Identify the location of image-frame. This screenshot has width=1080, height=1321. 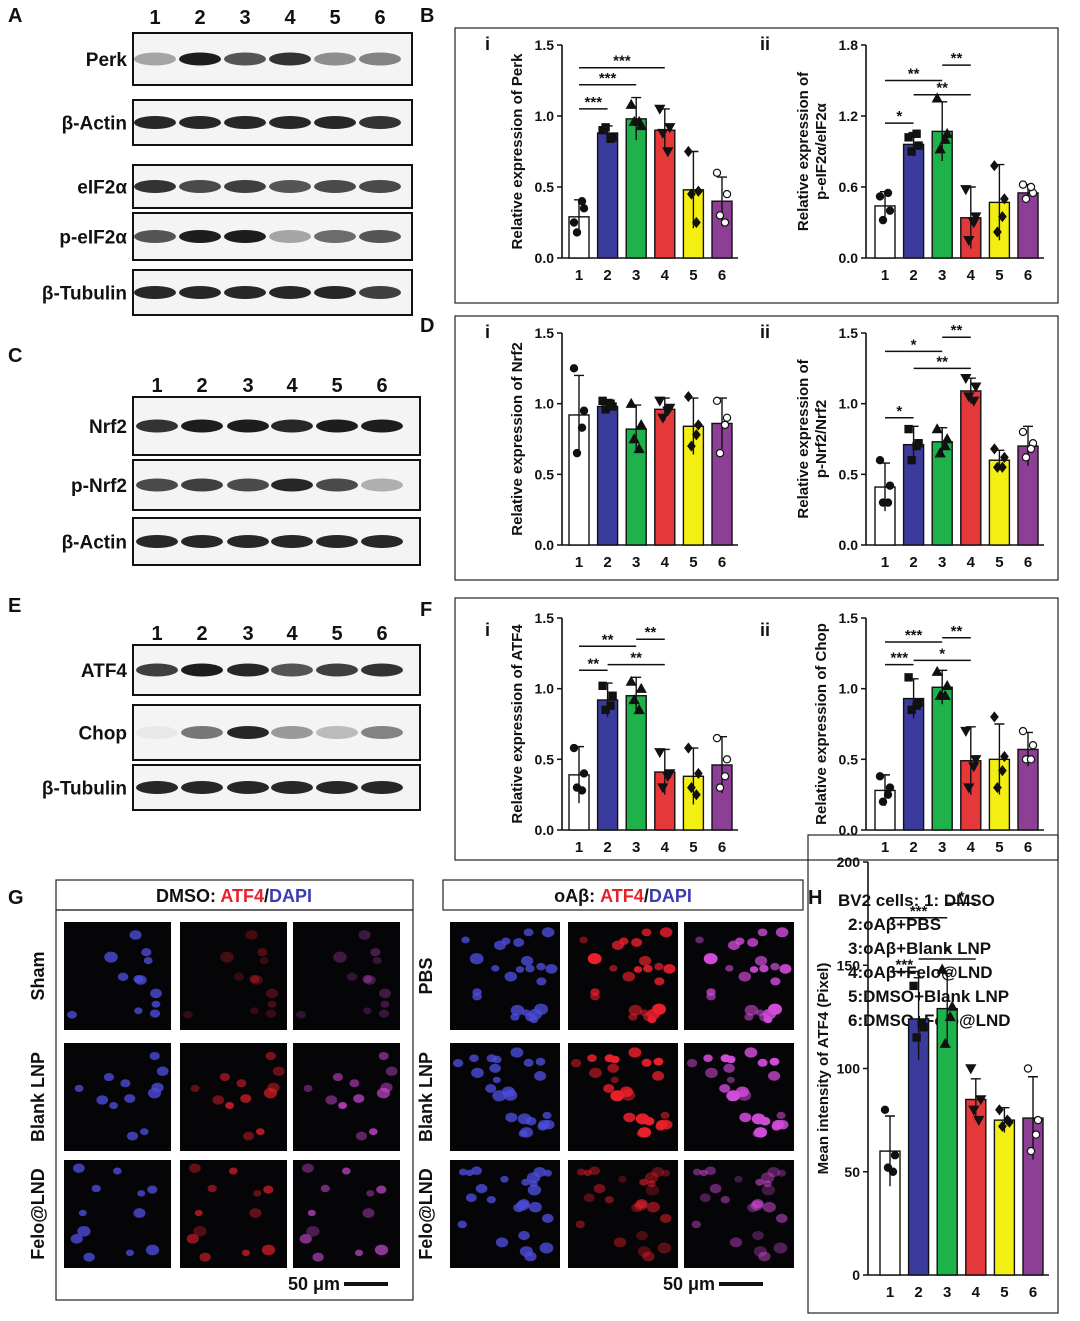
(234, 1105).